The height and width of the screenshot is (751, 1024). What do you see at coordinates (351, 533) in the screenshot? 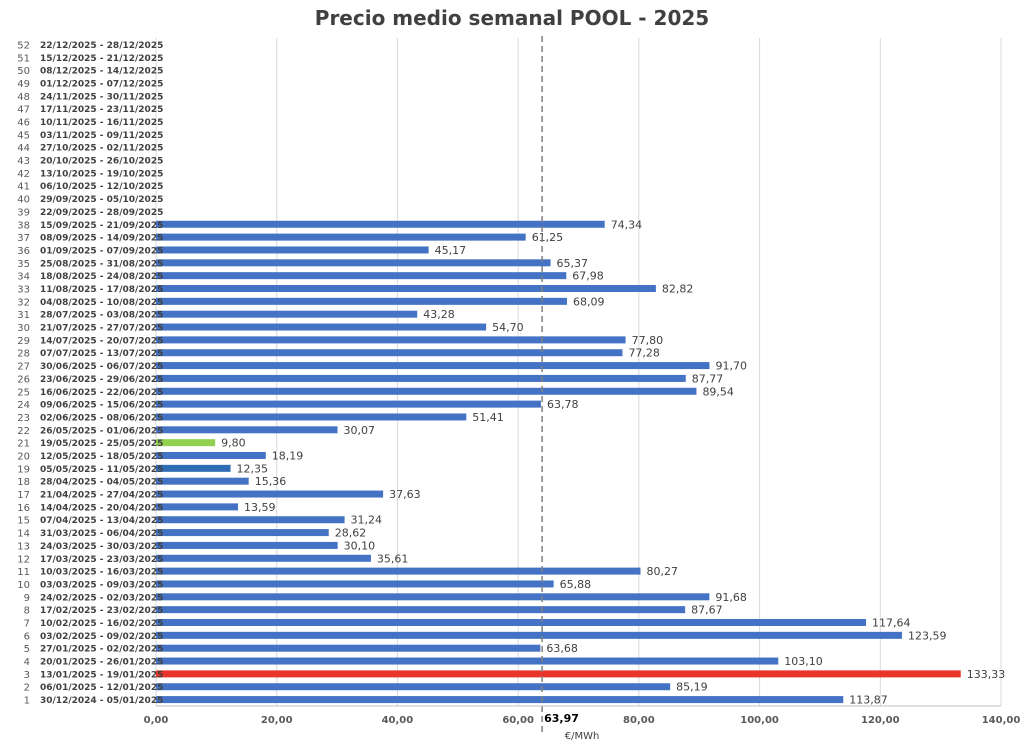
I see `data-label: 28,62` at bounding box center [351, 533].